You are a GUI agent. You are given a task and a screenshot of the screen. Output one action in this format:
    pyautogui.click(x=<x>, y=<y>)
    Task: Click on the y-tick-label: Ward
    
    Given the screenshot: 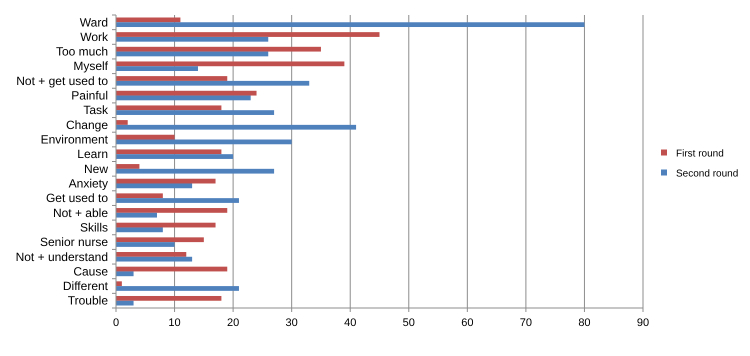 What is the action you would take?
    pyautogui.click(x=94, y=22)
    